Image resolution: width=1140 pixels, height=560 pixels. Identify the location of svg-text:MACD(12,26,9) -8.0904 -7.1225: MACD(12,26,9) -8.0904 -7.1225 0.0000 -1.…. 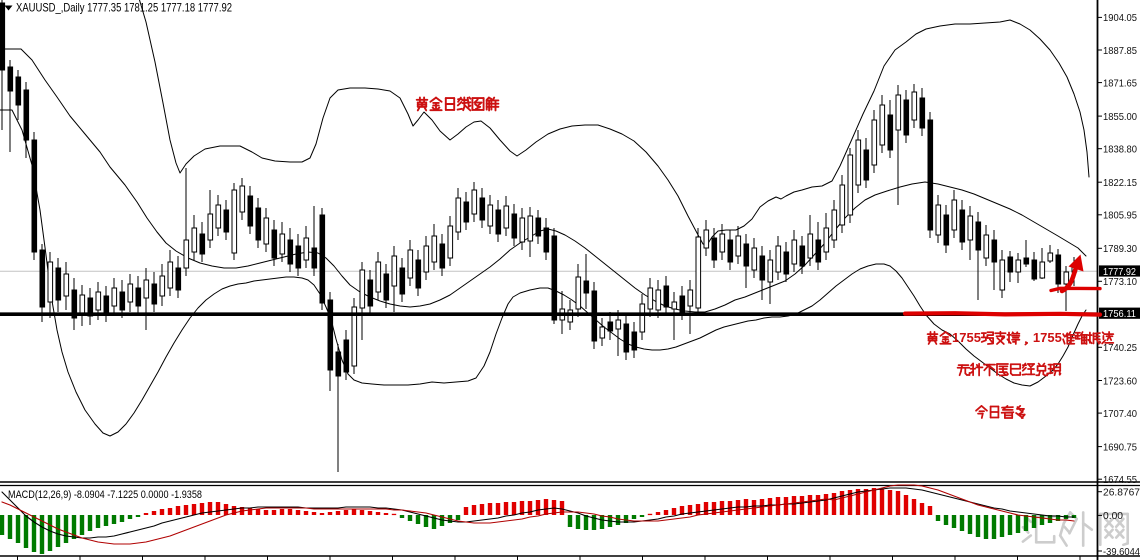
(105, 495).